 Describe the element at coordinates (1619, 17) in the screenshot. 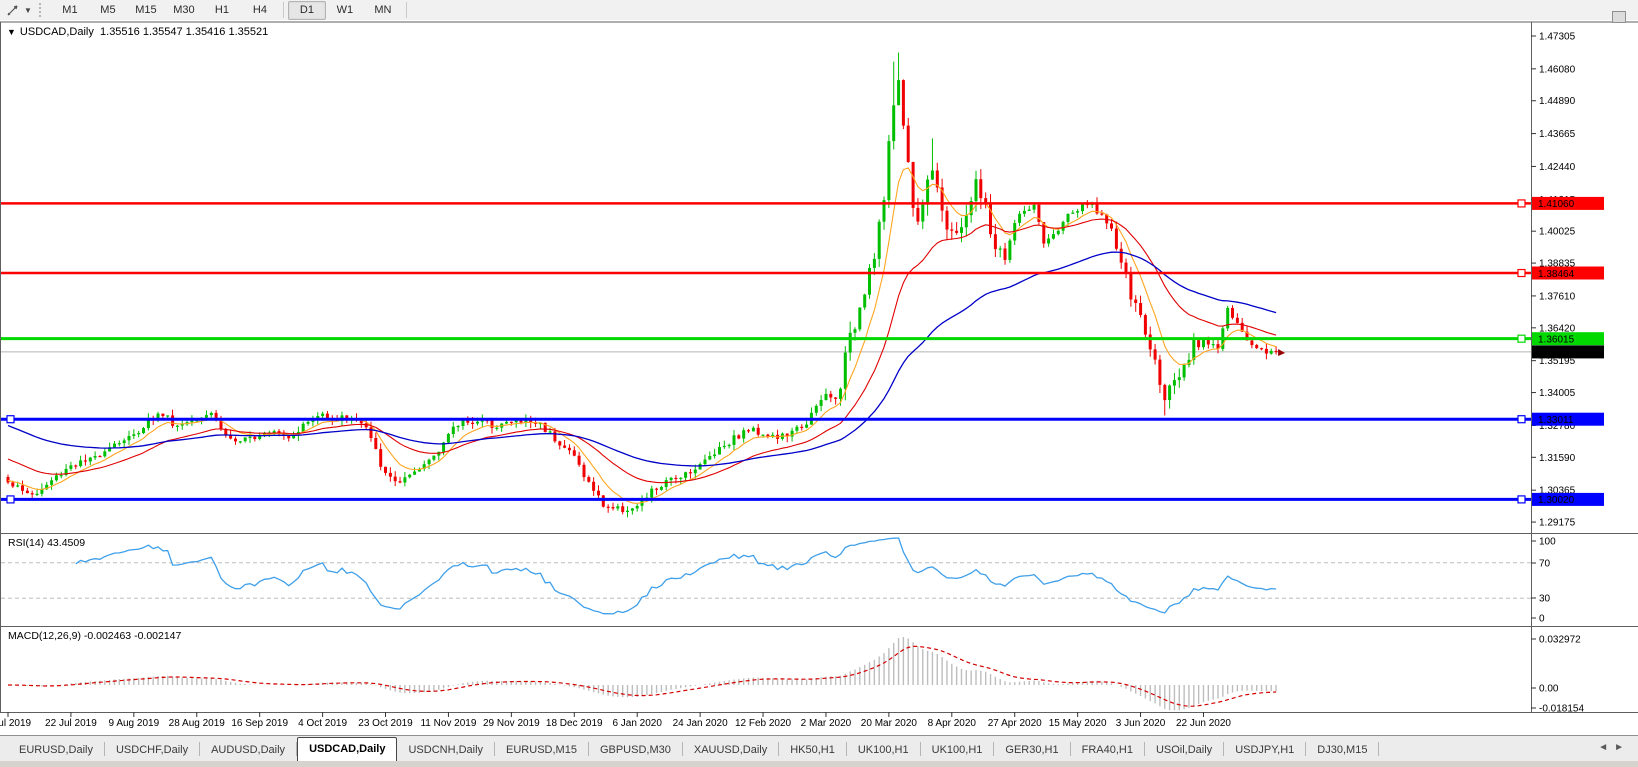

I see `chart-corner-button` at that location.